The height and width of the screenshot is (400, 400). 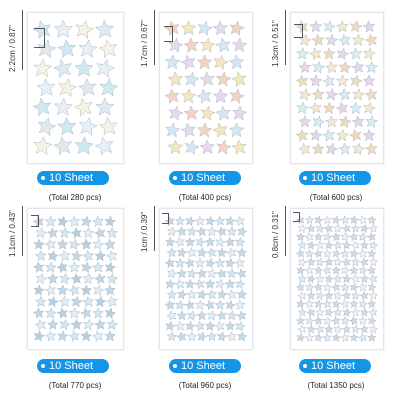 I want to click on sheet-count-badge-1: 10 Sheet, so click(x=73, y=178).